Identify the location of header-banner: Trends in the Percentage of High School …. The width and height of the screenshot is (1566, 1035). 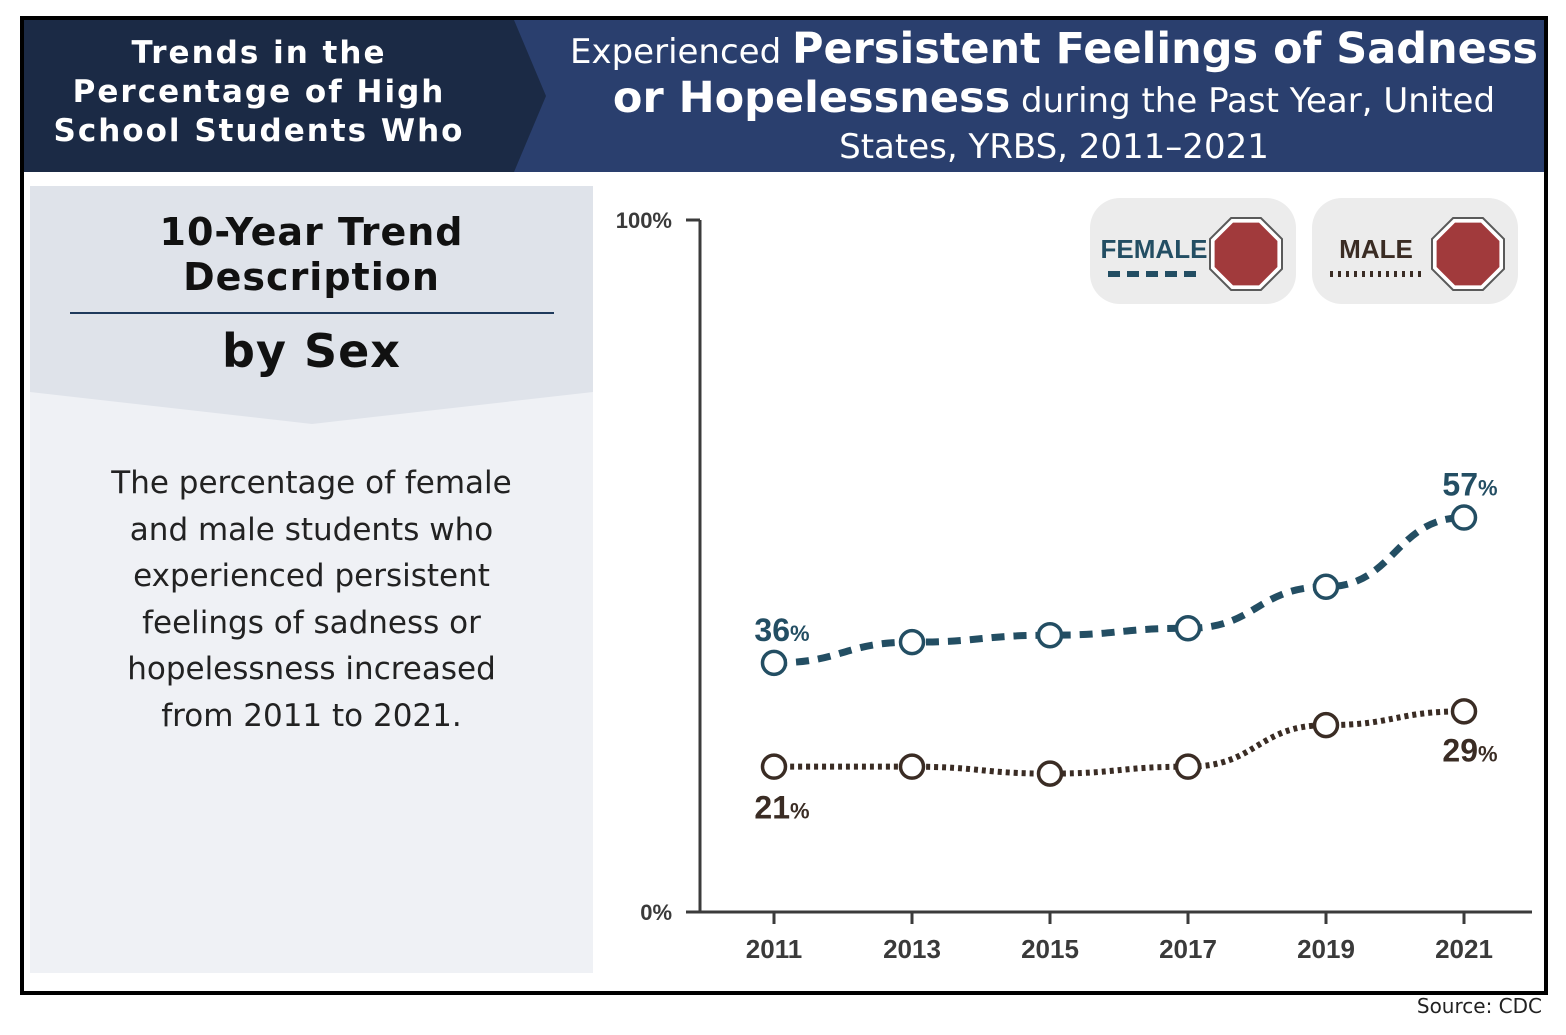
(784, 96).